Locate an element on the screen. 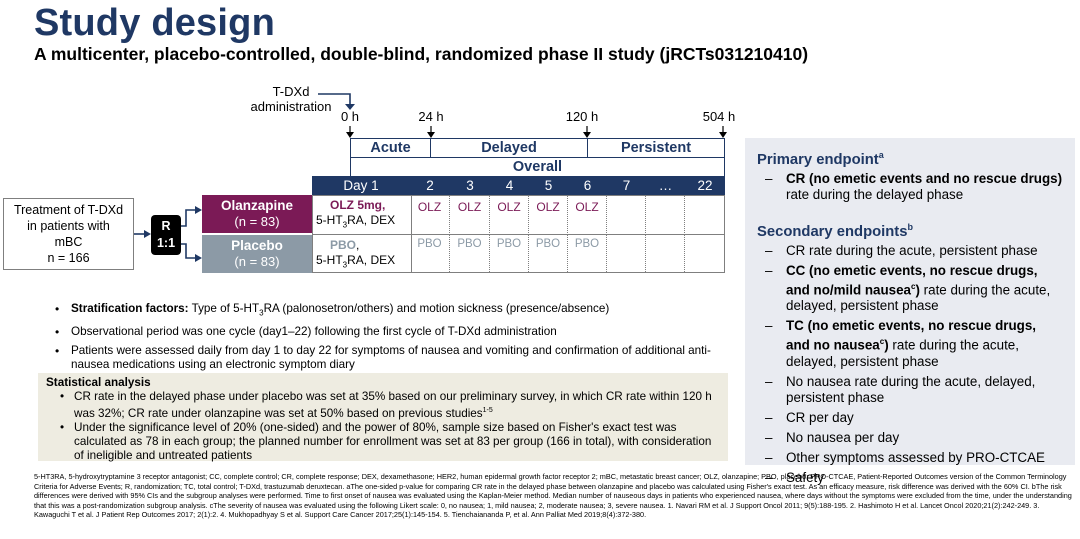 The width and height of the screenshot is (1080, 539). day-header: 22 is located at coordinates (705, 185).